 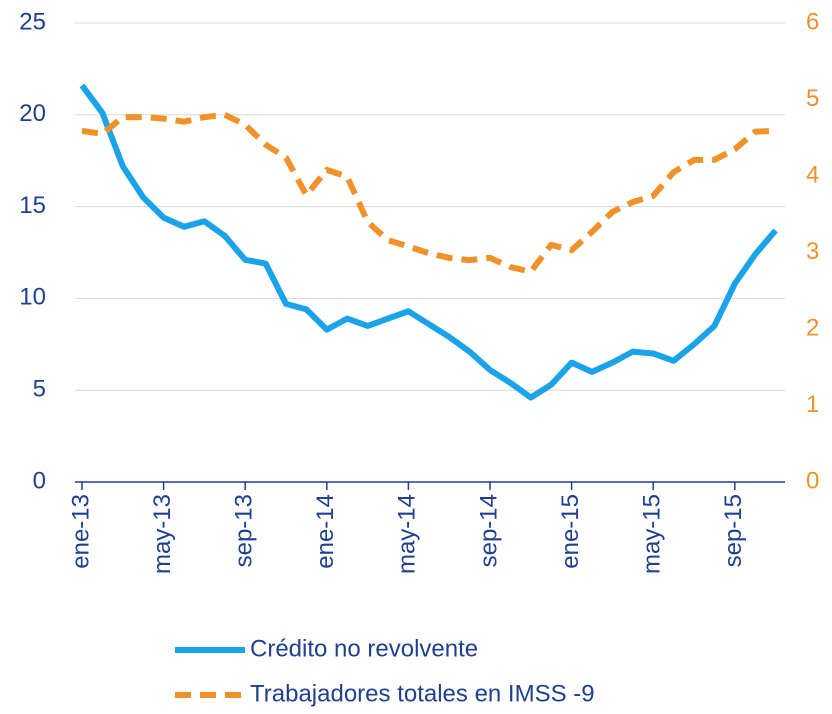 I want to click on y2-tick-label: 1, so click(x=812, y=404).